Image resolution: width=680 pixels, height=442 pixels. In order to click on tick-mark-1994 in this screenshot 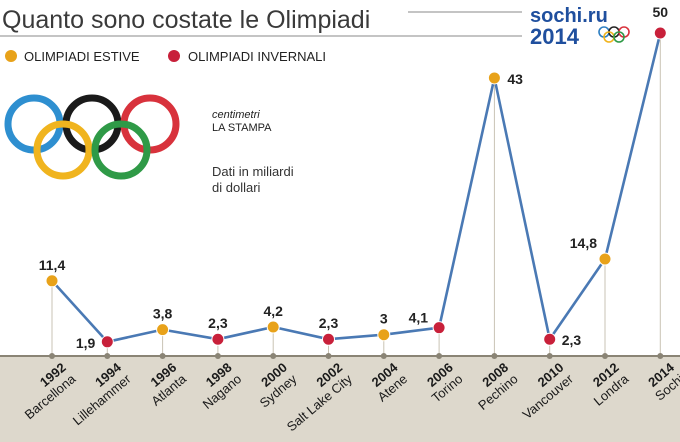, I will do `click(107, 356)`.